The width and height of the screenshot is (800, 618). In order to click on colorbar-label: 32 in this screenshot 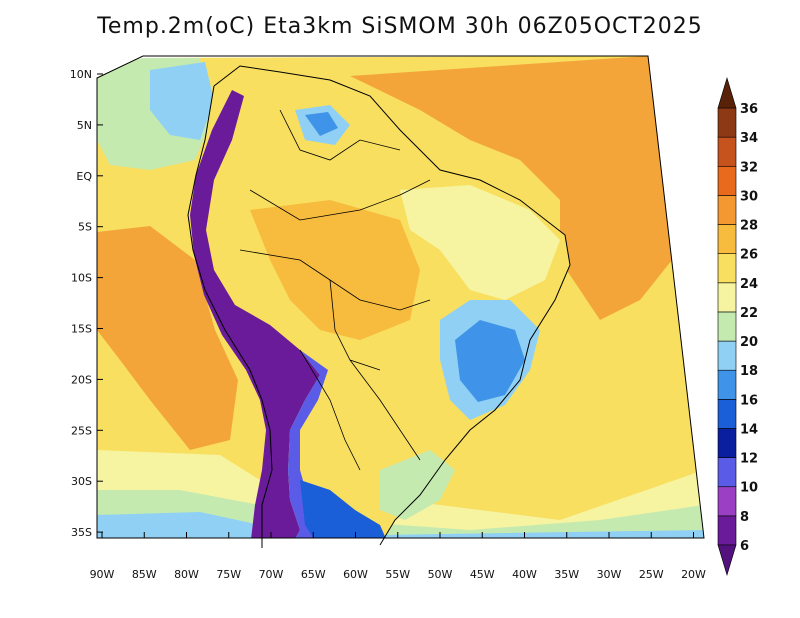, I will do `click(749, 167)`.